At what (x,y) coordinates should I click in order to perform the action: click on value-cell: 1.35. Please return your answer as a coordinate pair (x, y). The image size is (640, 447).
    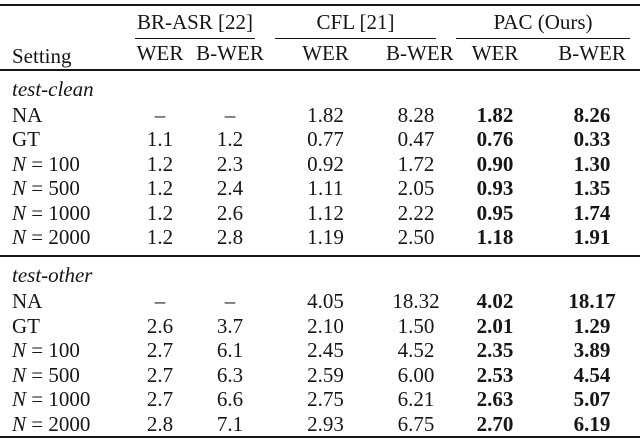
    Looking at the image, I should click on (592, 188).